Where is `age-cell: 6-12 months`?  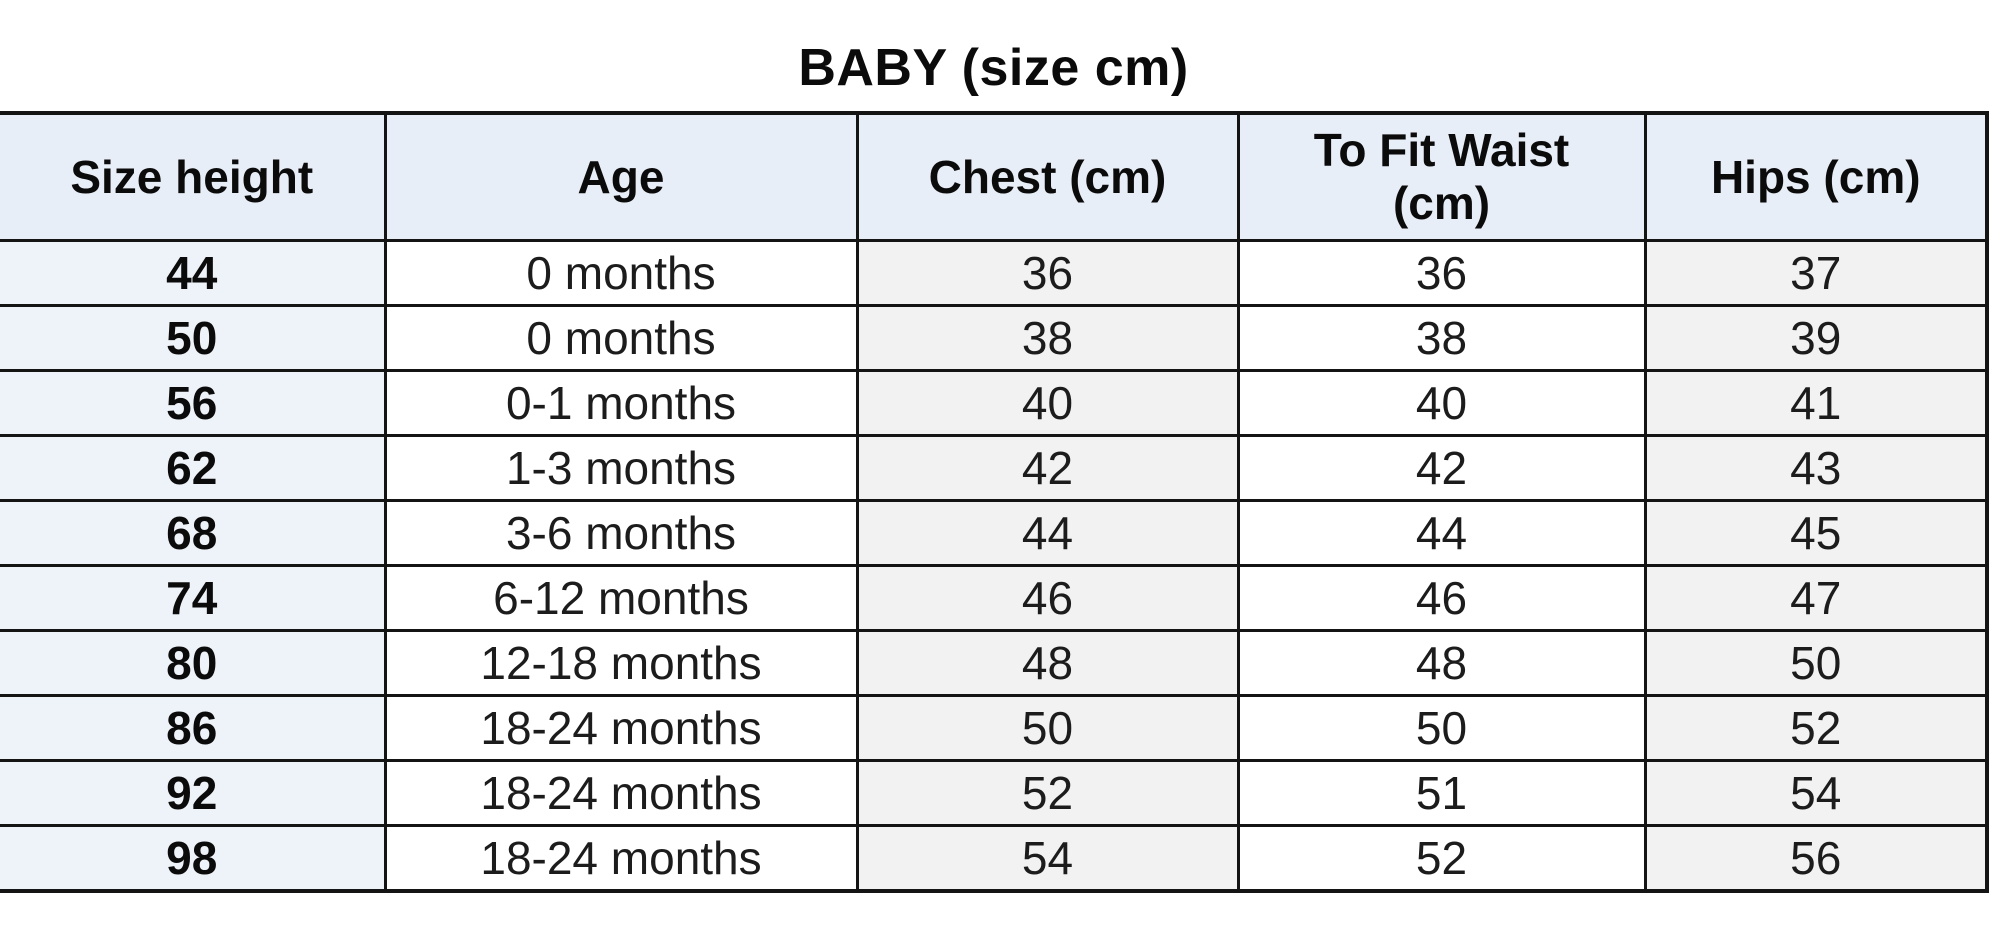
age-cell: 6-12 months is located at coordinates (621, 598).